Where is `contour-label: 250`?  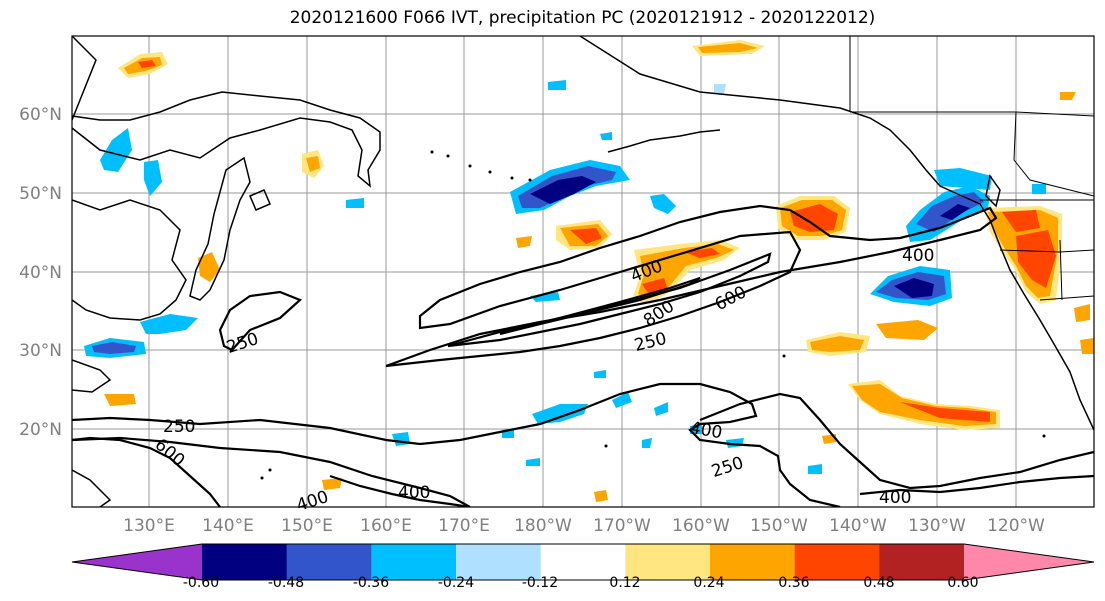 contour-label: 250 is located at coordinates (179, 427).